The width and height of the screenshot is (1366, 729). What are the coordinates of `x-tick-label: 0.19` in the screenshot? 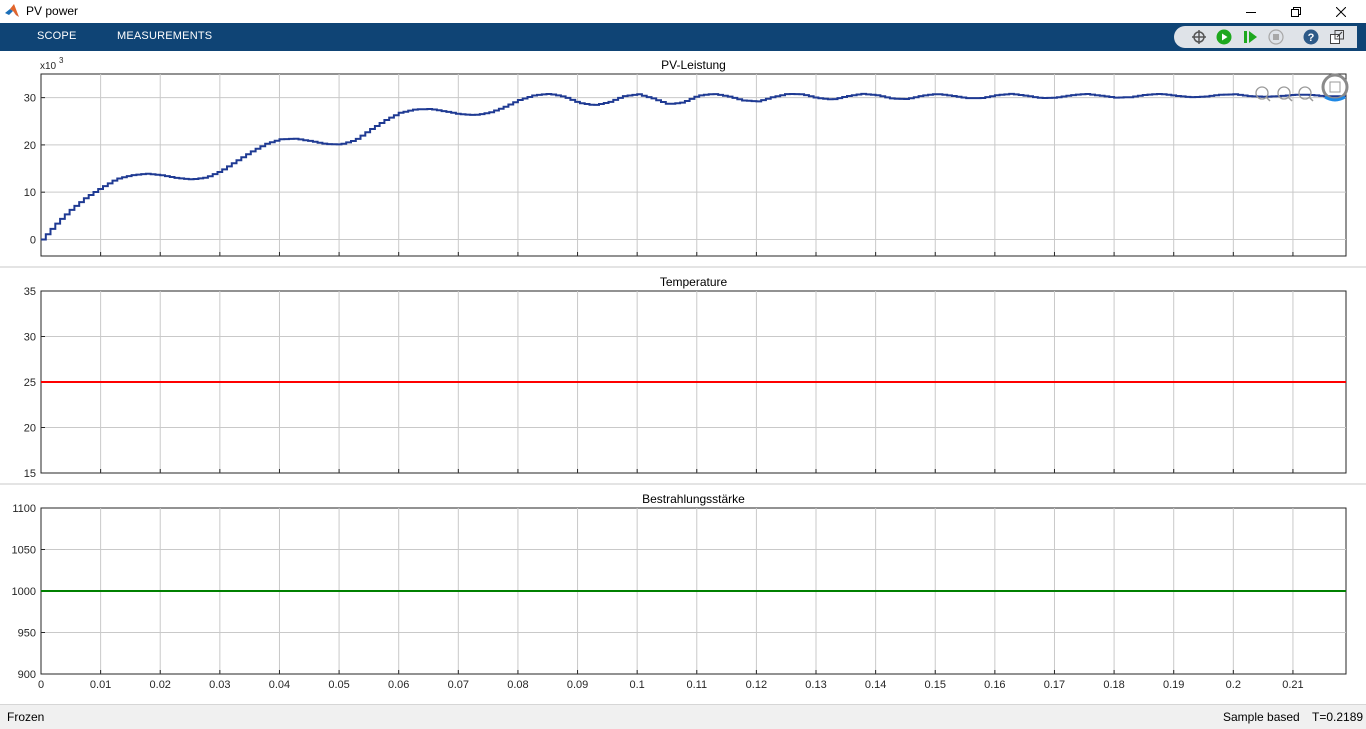 It's located at (1173, 685).